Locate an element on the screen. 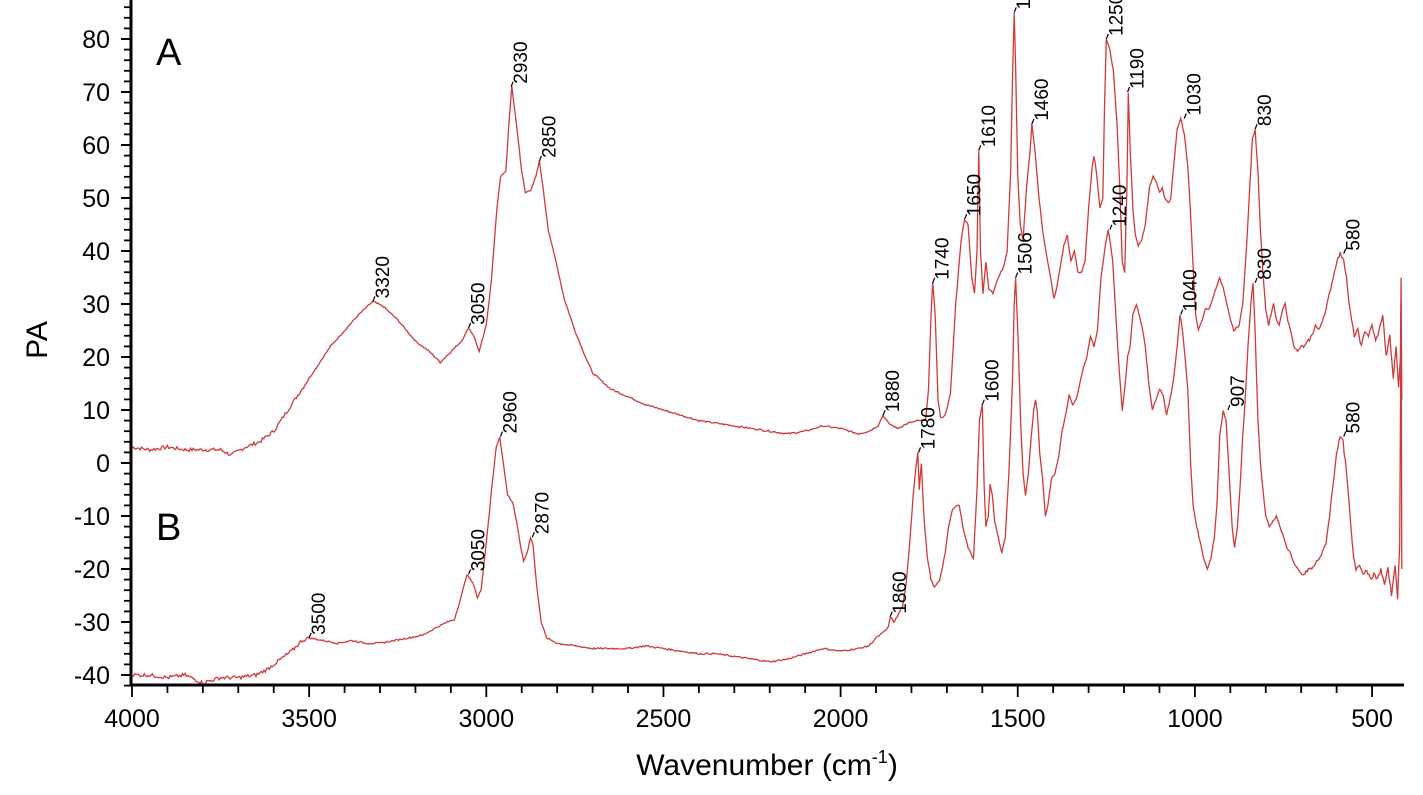 The image size is (1423, 795). peak-label: 2930 is located at coordinates (521, 62).